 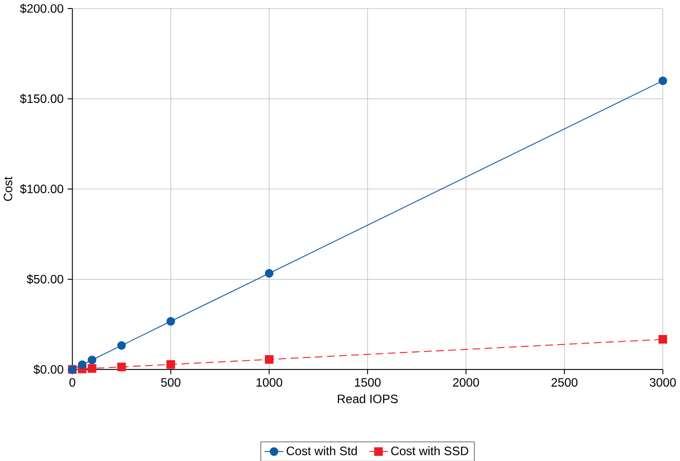 I want to click on y-tick-label: $0.00, so click(x=49, y=369).